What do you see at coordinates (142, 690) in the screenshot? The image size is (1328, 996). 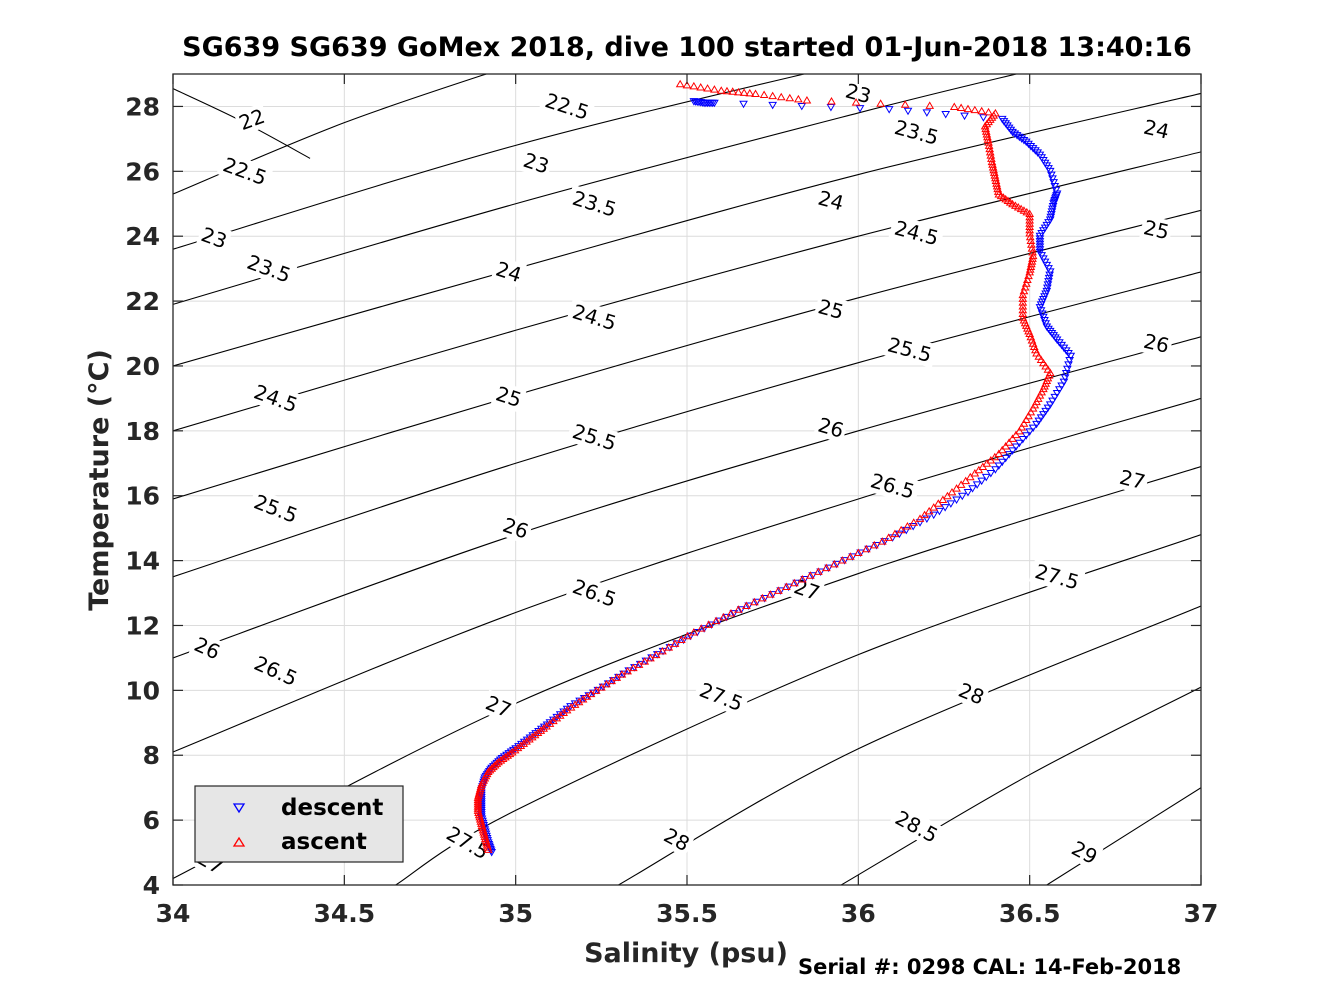 I see `y-tick-label: 10` at bounding box center [142, 690].